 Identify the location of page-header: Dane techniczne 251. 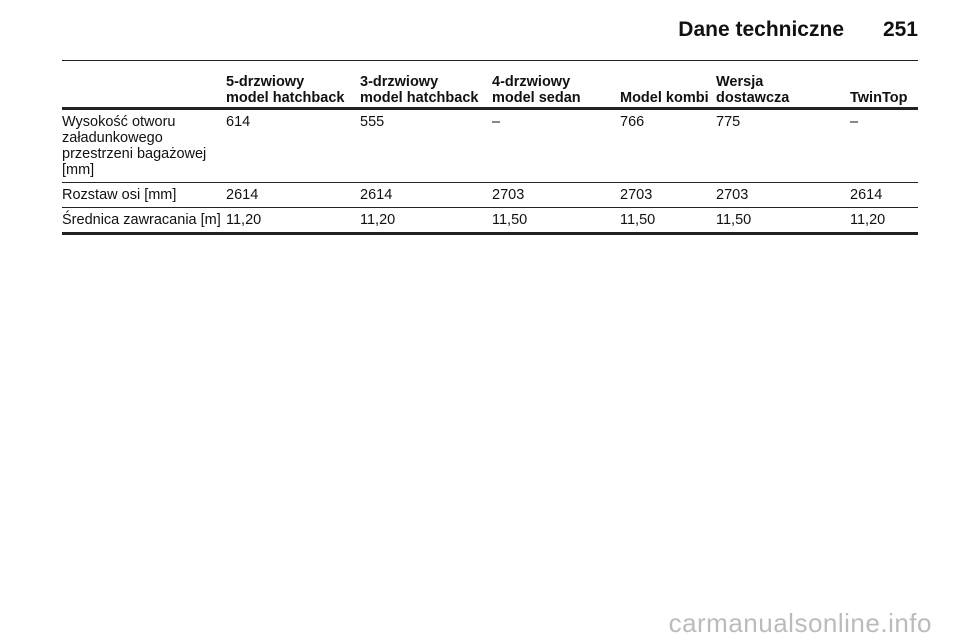
(490, 39).